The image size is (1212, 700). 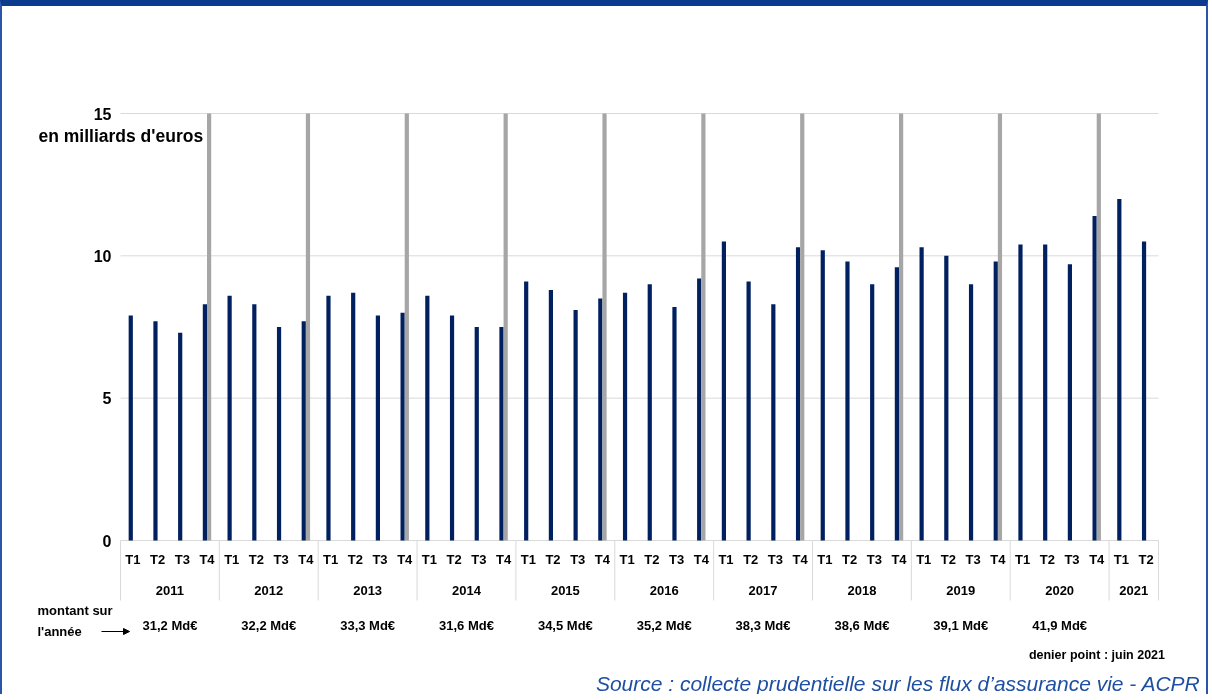 I want to click on text: 39,1 Md€, so click(x=961, y=625).